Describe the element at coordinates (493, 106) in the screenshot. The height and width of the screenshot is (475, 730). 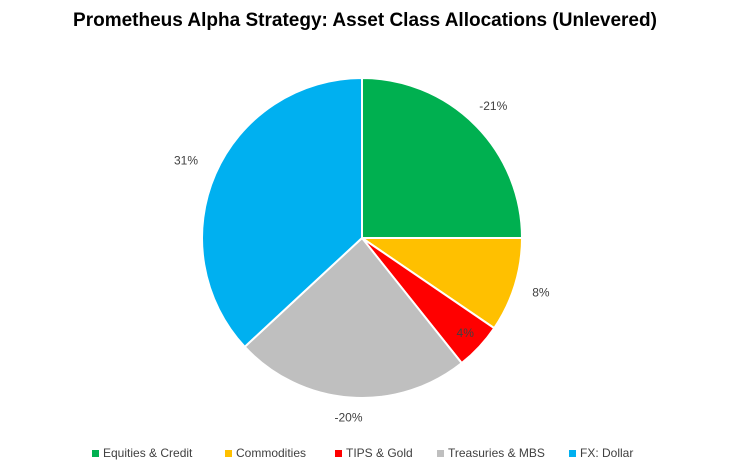
I see `data-label: -21%` at that location.